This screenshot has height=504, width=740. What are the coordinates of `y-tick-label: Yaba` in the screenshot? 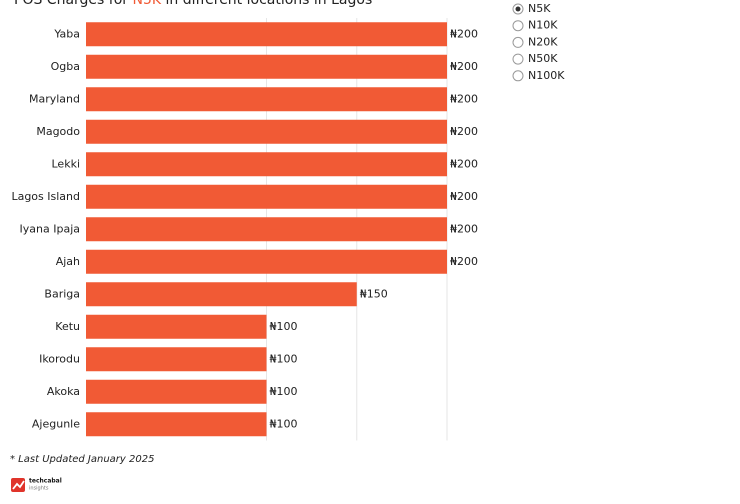 It's located at (66, 33).